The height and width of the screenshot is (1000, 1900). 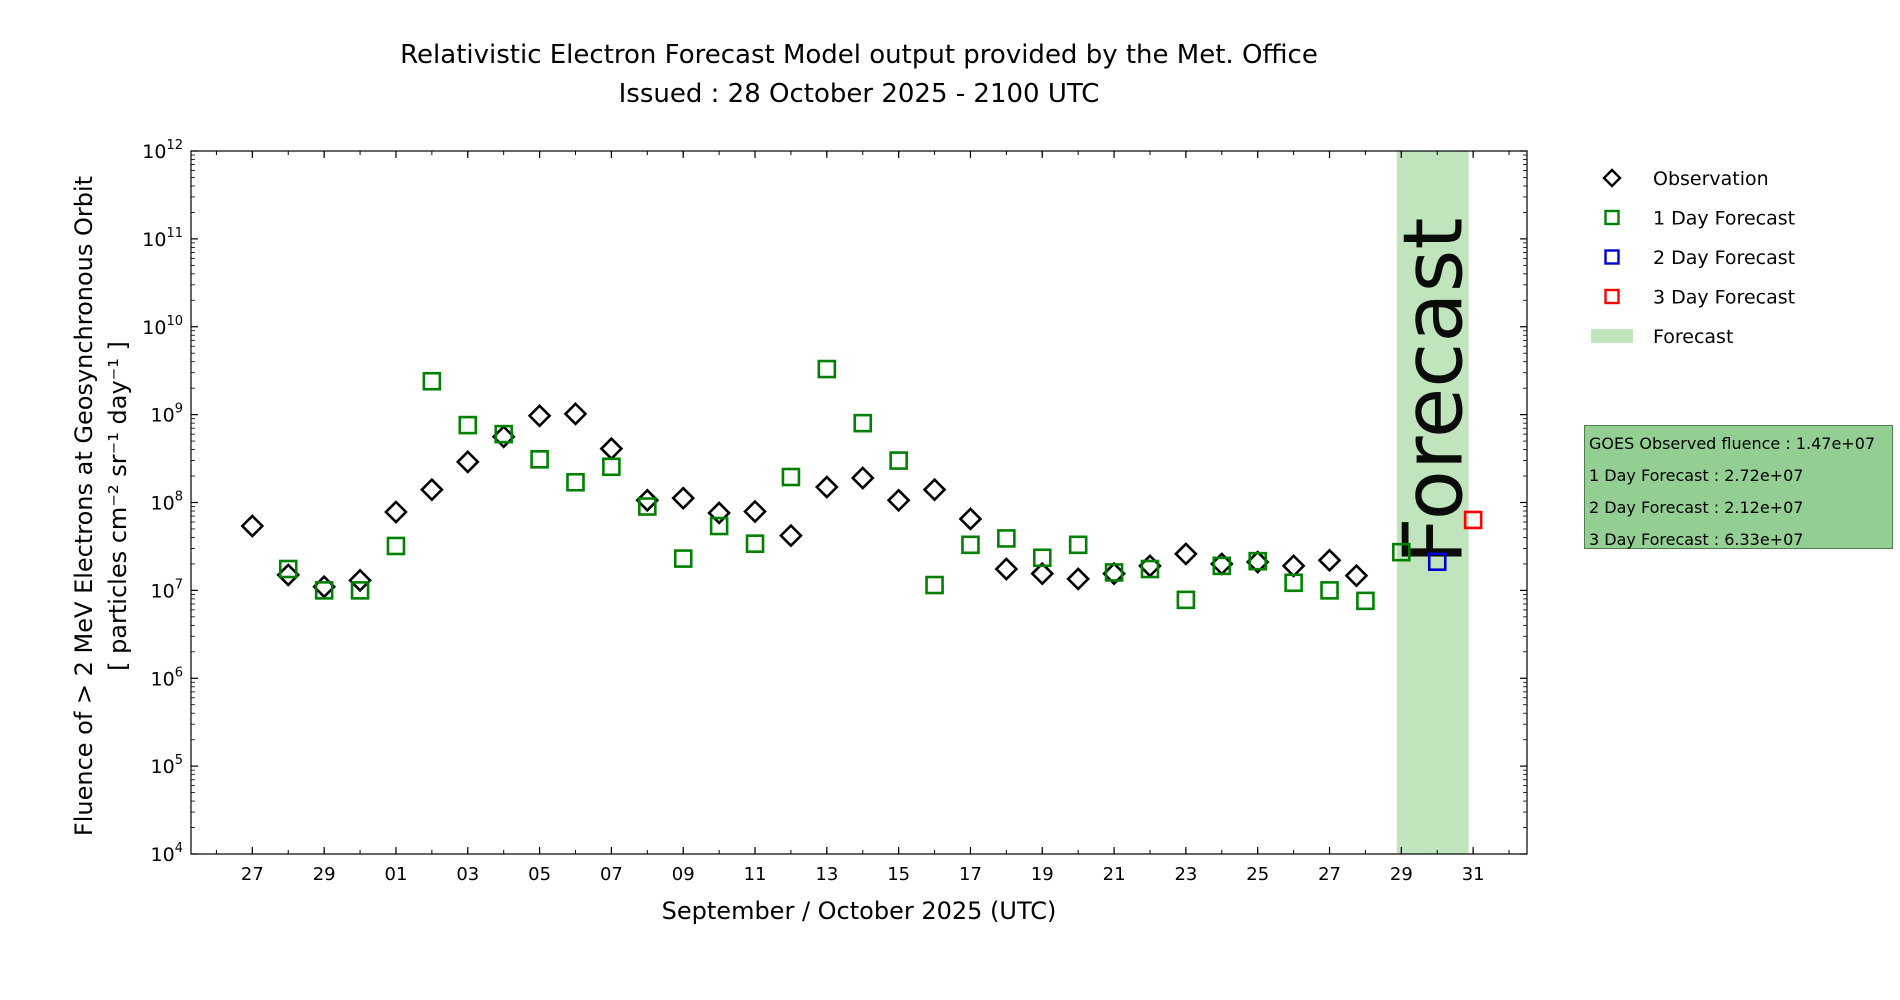 I want to click on legend-3-day-forecast-label: 3 Day Forecast, so click(x=1724, y=298).